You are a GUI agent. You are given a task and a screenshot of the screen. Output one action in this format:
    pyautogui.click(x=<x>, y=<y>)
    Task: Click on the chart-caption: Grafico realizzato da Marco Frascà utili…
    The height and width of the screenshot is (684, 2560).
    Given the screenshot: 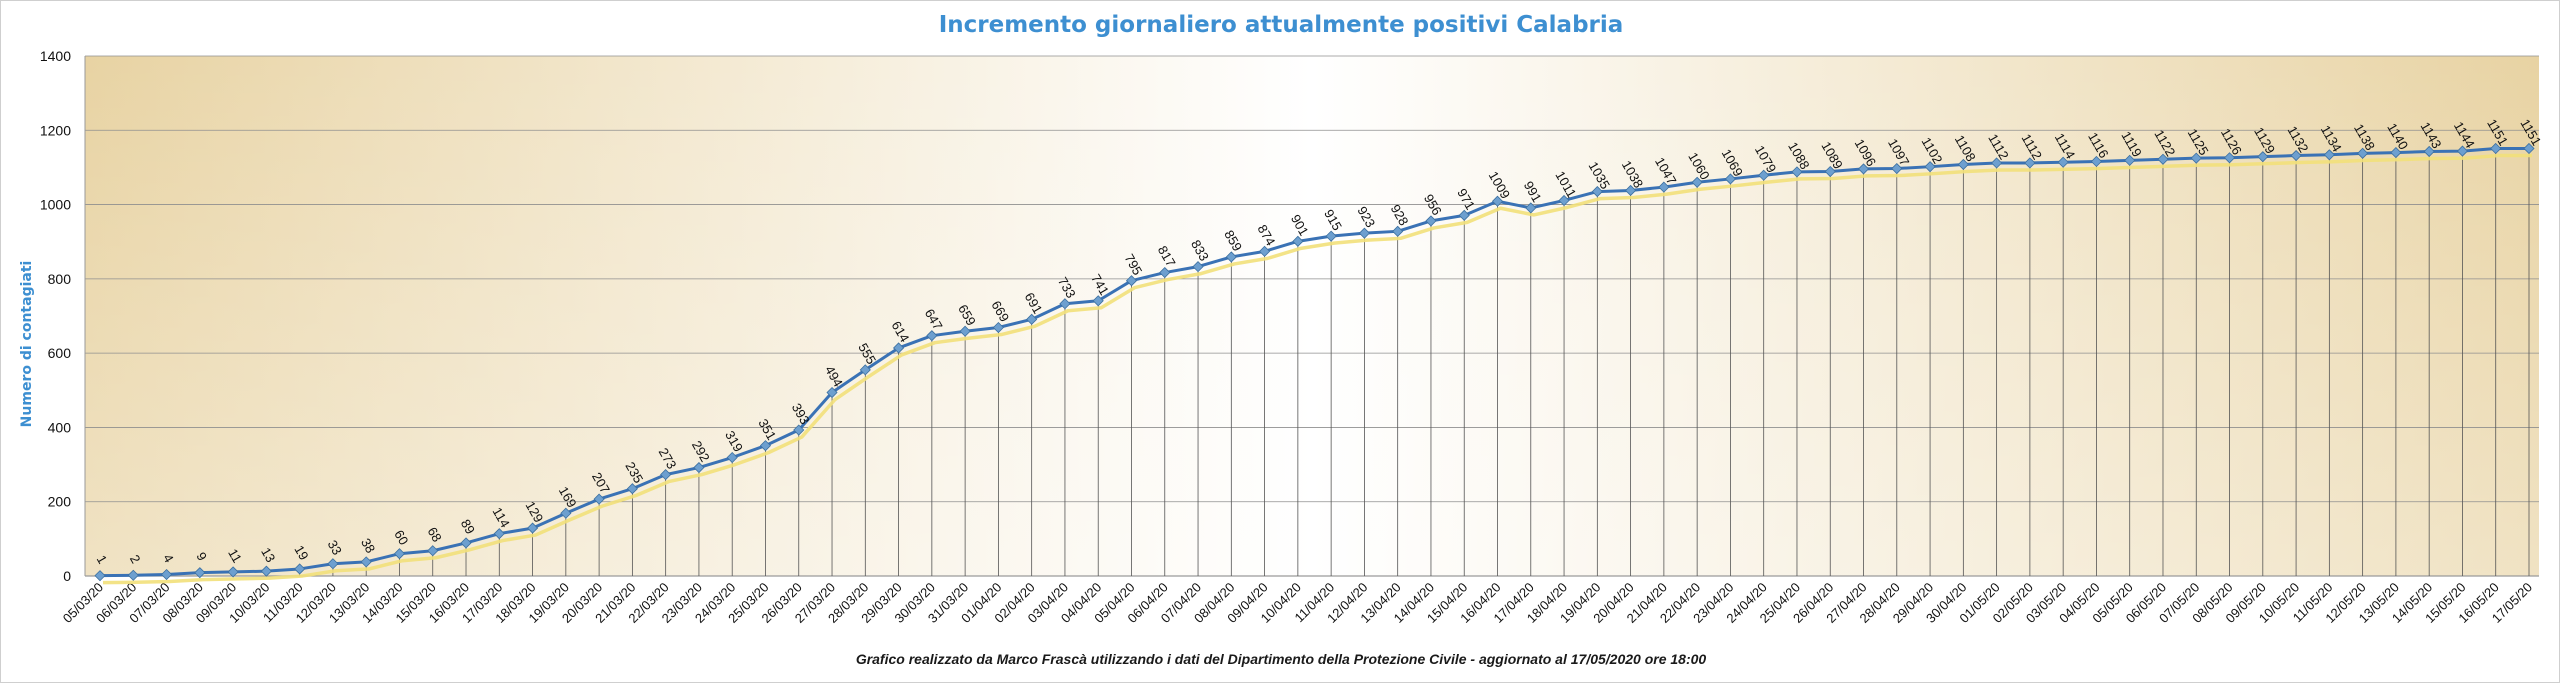 What is the action you would take?
    pyautogui.click(x=1281, y=659)
    